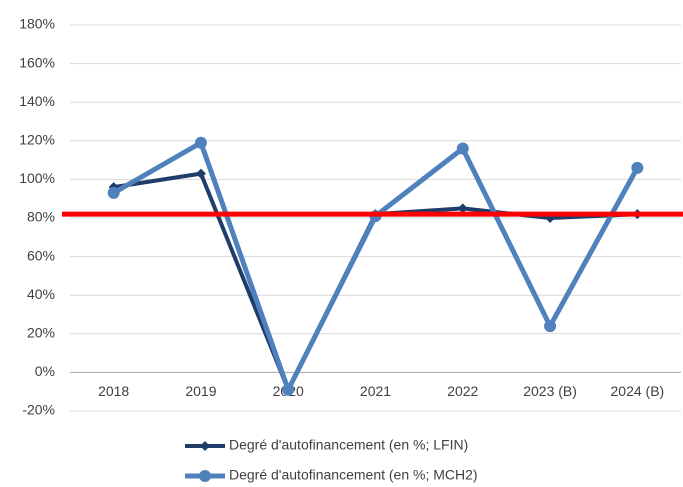  What do you see at coordinates (38, 410) in the screenshot?
I see `y-tick-label: -20%` at bounding box center [38, 410].